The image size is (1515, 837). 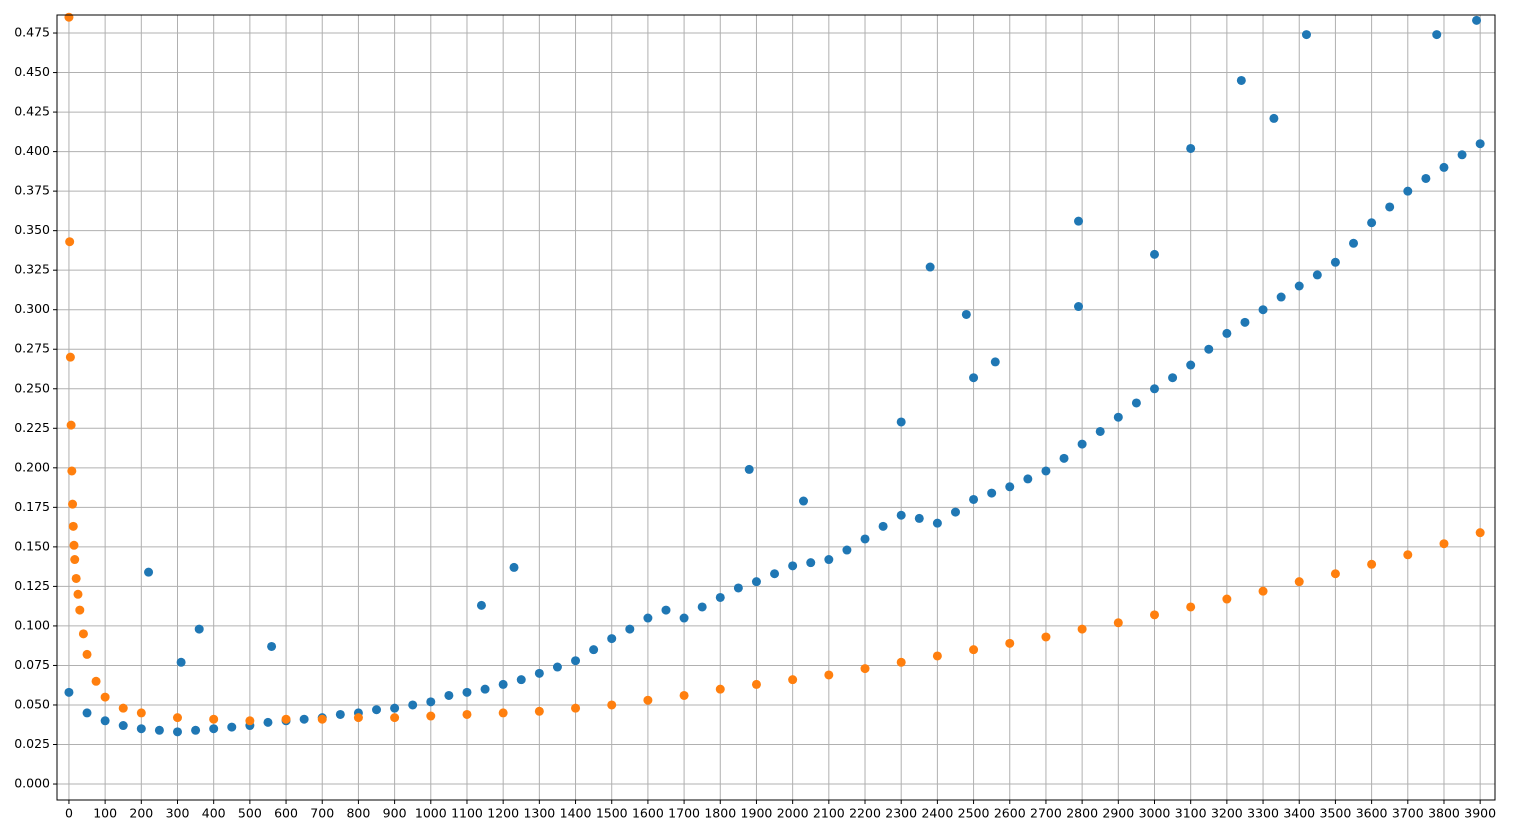 I want to click on y-tick-label: 0.075, so click(x=32, y=664).